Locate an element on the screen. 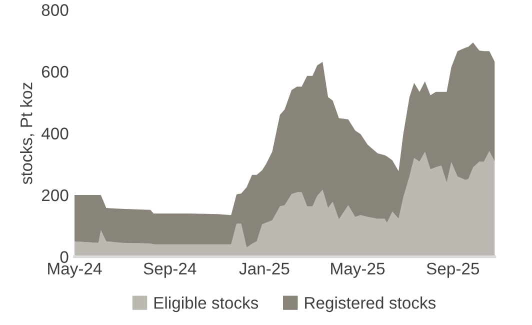 Image resolution: width=532 pixels, height=325 pixels. y-tick-label: 800 is located at coordinates (55, 10).